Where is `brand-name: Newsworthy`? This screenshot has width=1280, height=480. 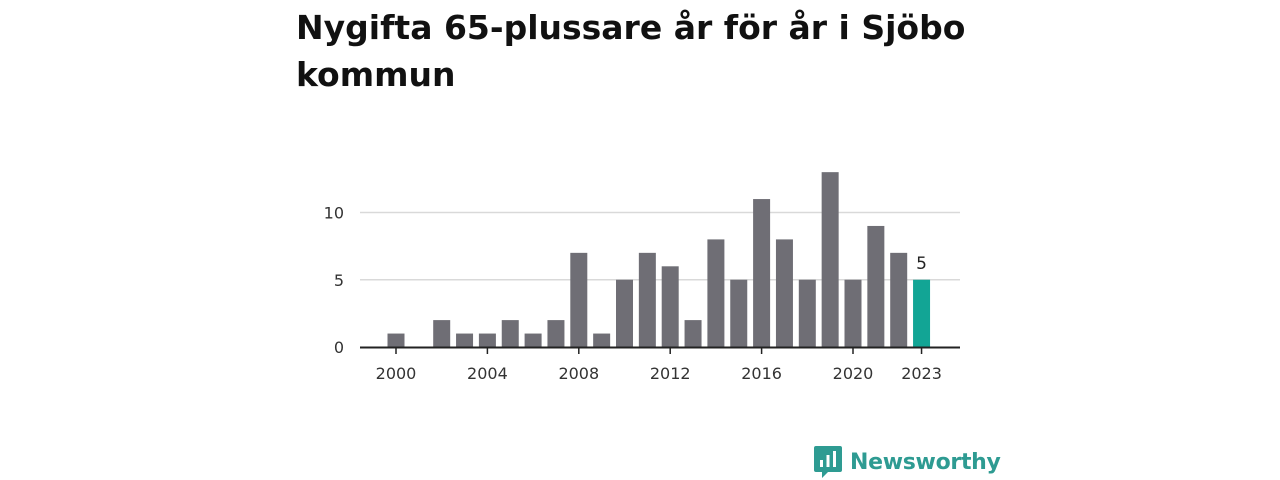 brand-name: Newsworthy is located at coordinates (925, 462).